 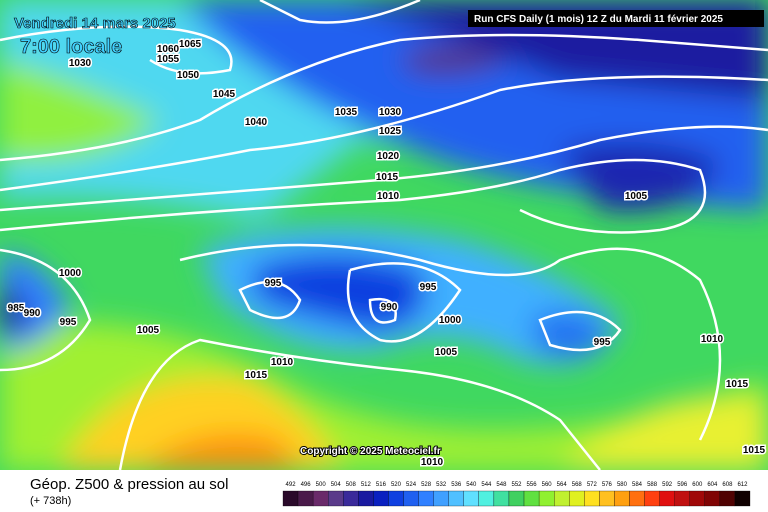 What do you see at coordinates (532, 485) in the screenshot?
I see `scale-label: 556` at bounding box center [532, 485].